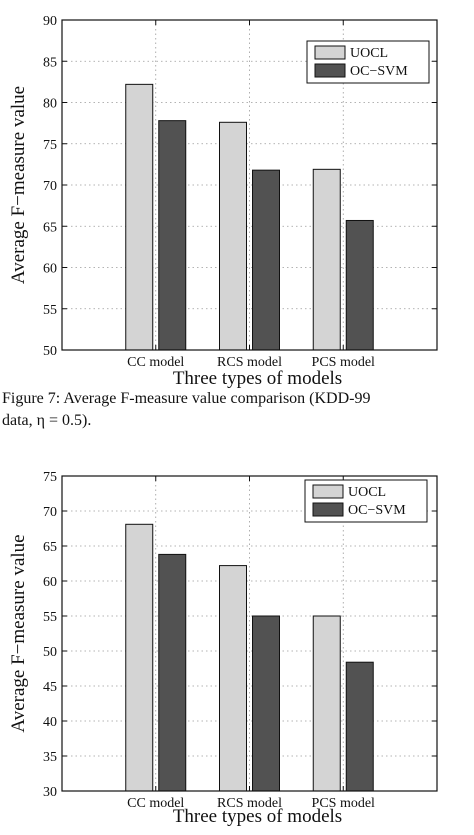 This screenshot has height=835, width=474. What do you see at coordinates (50, 21) in the screenshot?
I see `y-tick-label: 90` at bounding box center [50, 21].